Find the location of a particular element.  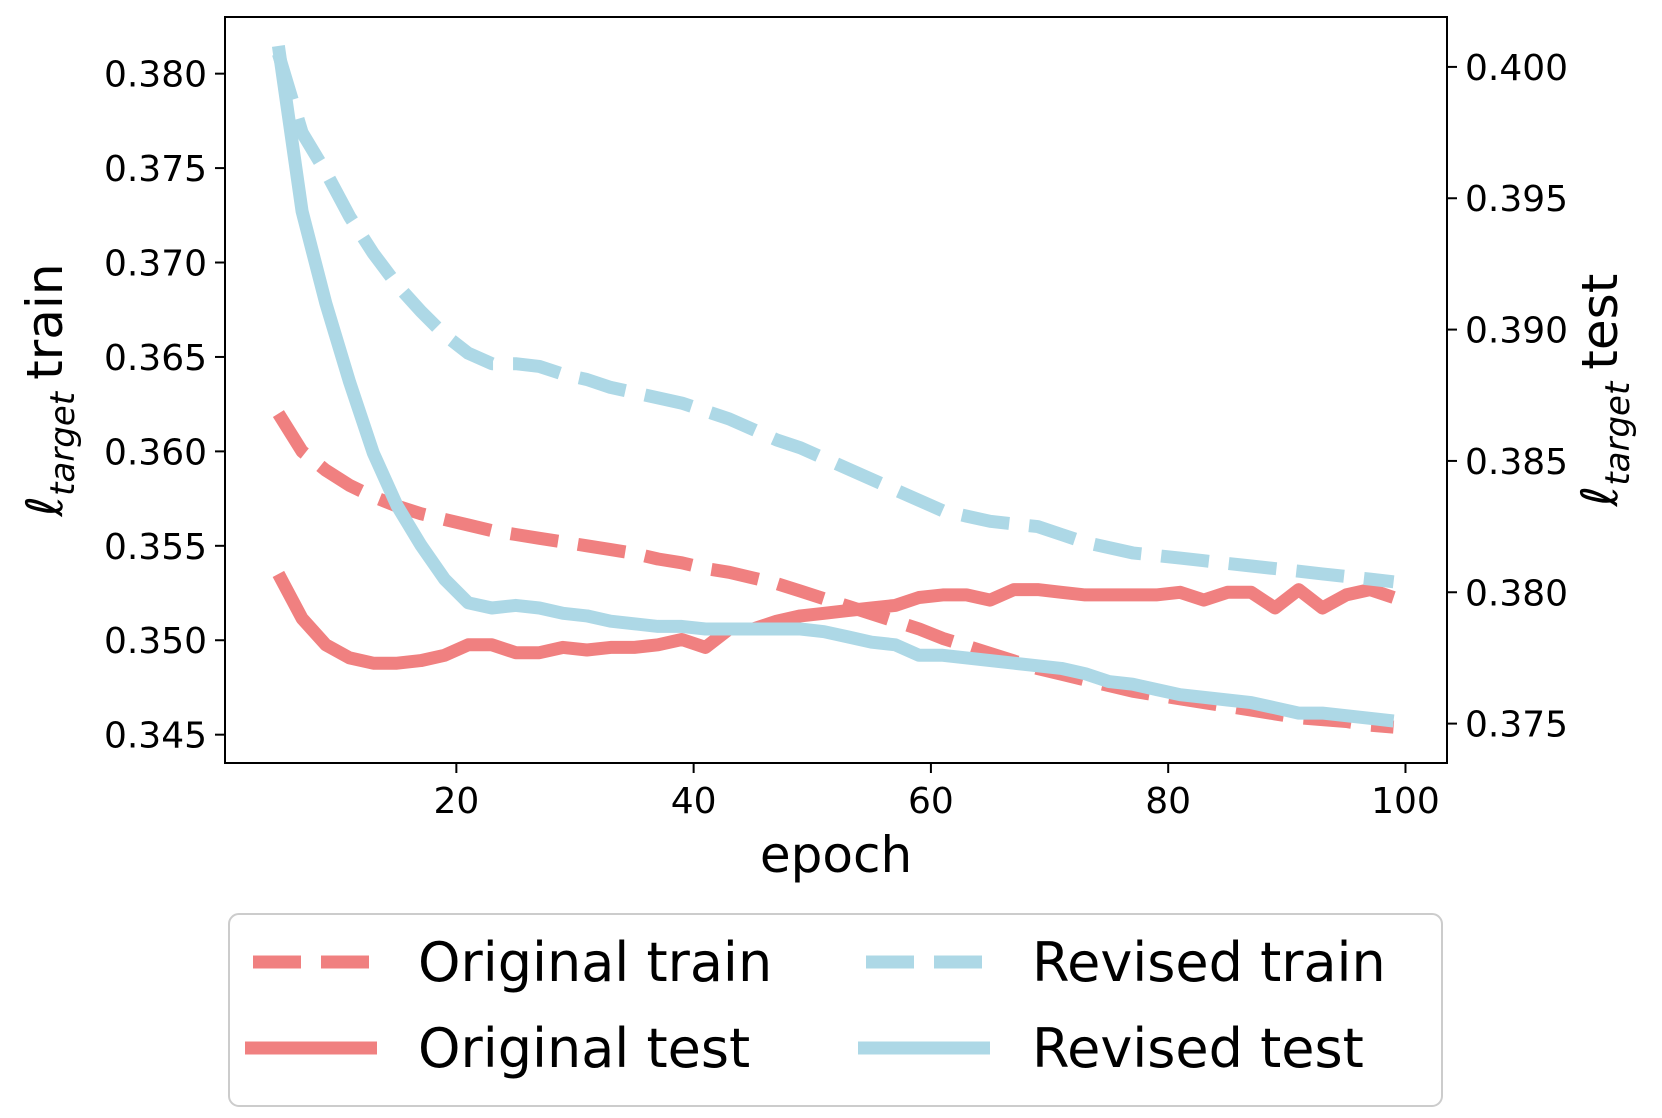

y-left-tick-label: 0.380 is located at coordinates (155, 75).